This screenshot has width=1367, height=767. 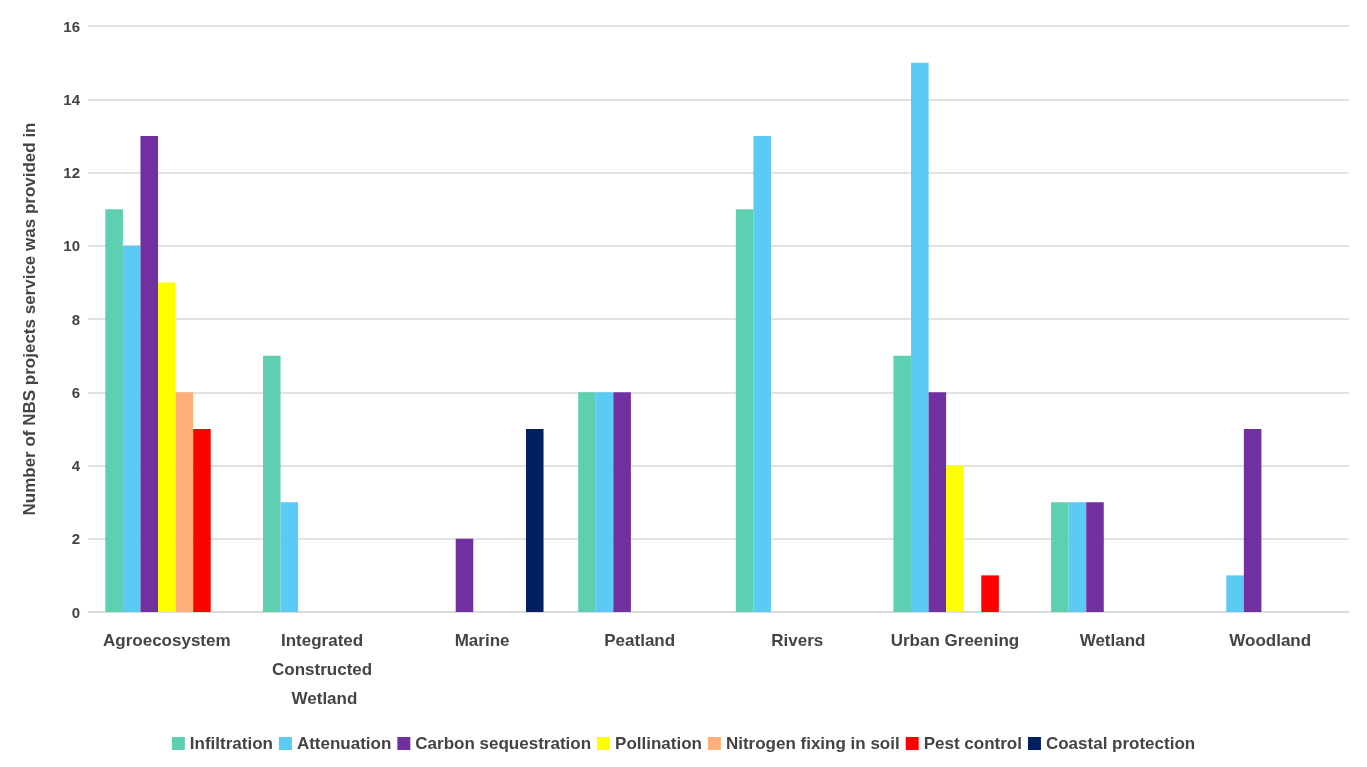 I want to click on y-tick-label: 0, so click(x=75, y=612).